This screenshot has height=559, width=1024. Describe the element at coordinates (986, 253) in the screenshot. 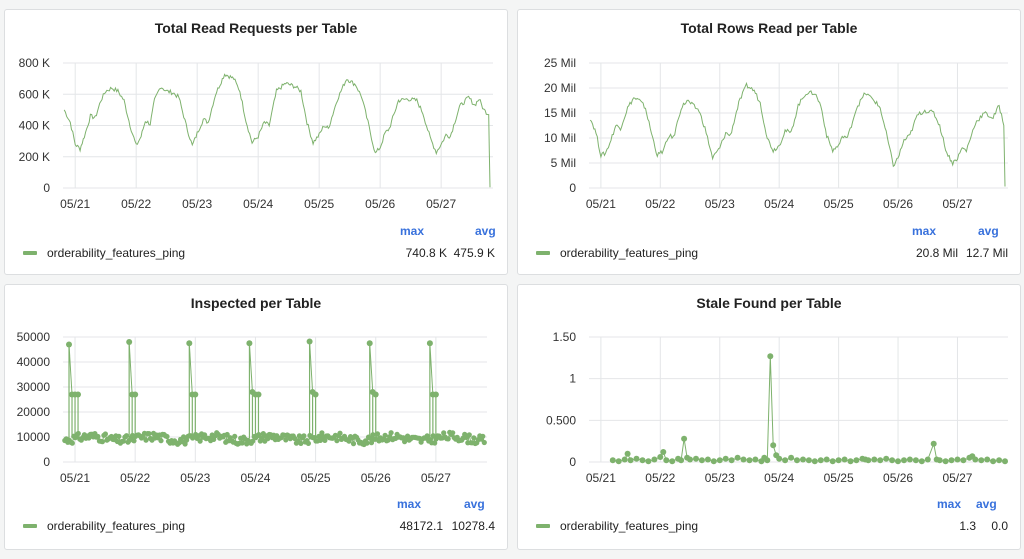

I see `legend-avg-value: 12.7 Mil` at that location.